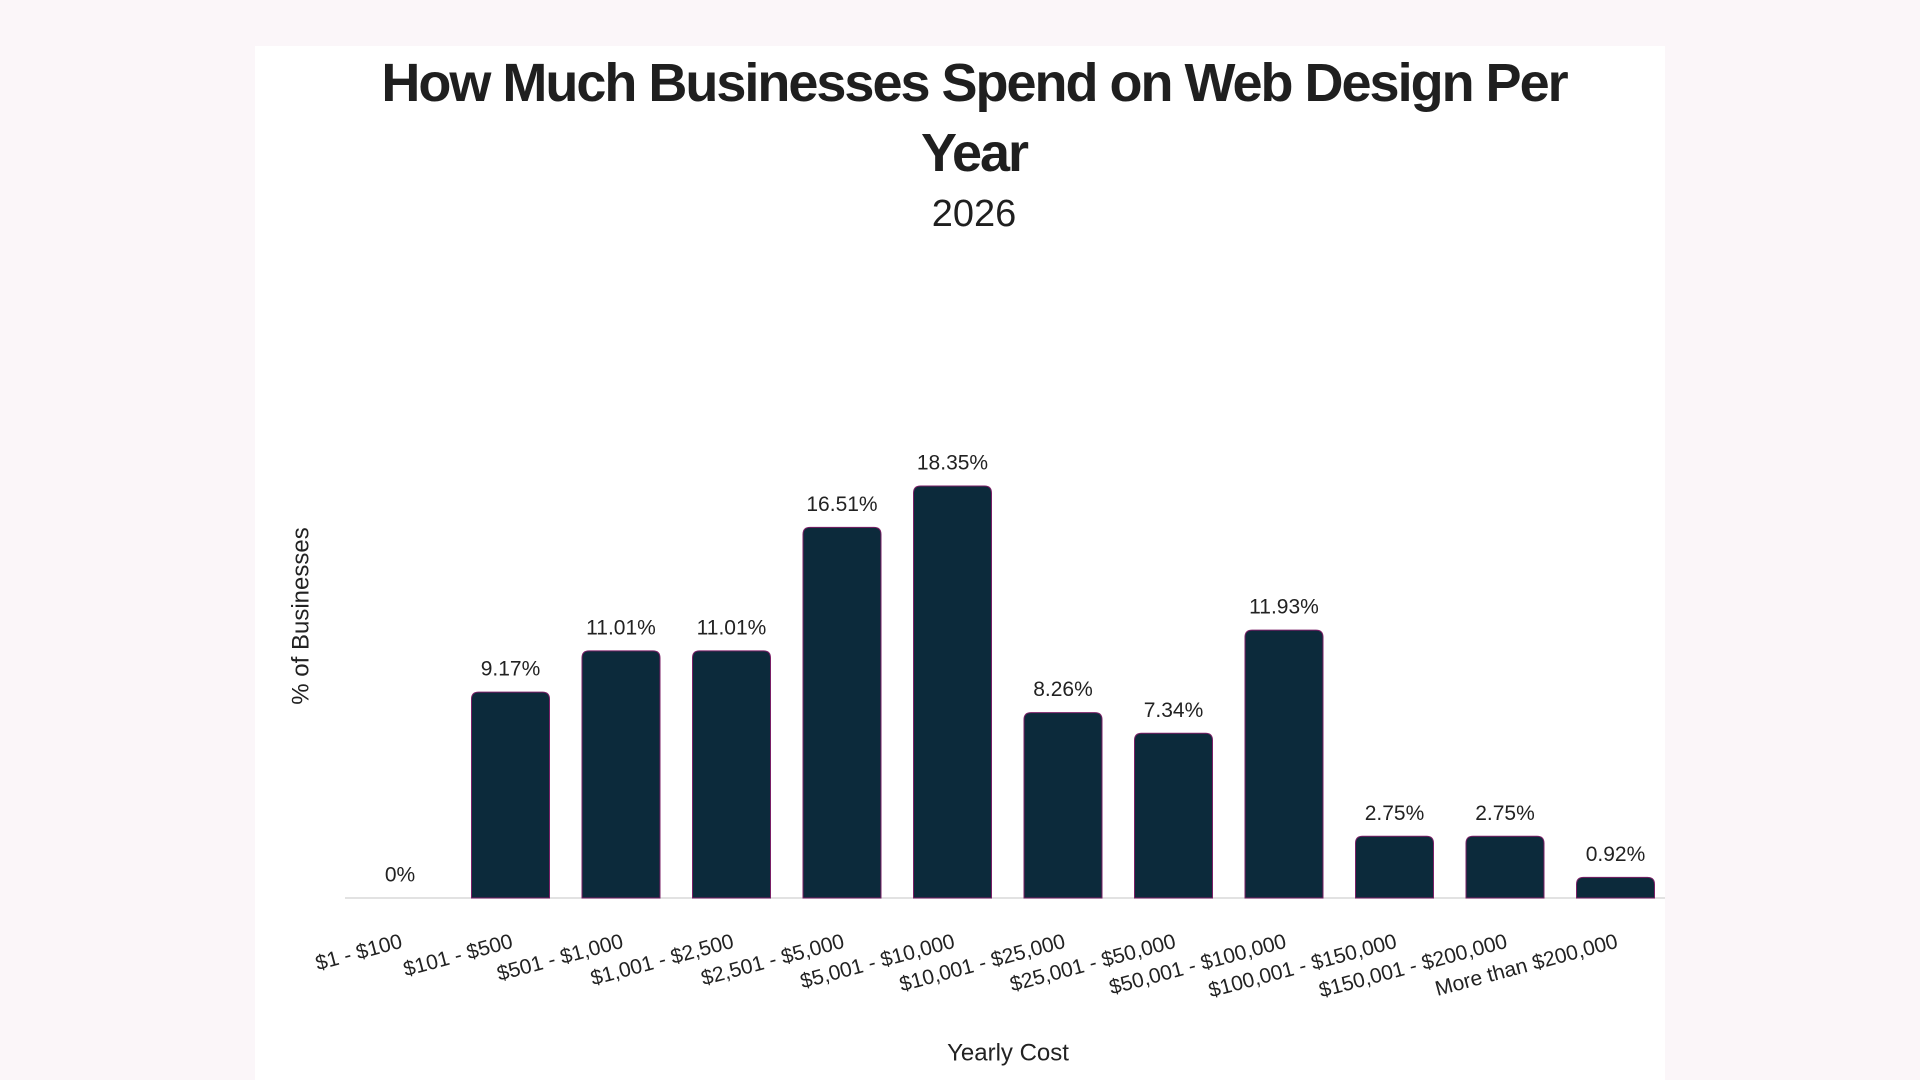  What do you see at coordinates (359, 952) in the screenshot?
I see `x-tick-label: $1 - $100` at bounding box center [359, 952].